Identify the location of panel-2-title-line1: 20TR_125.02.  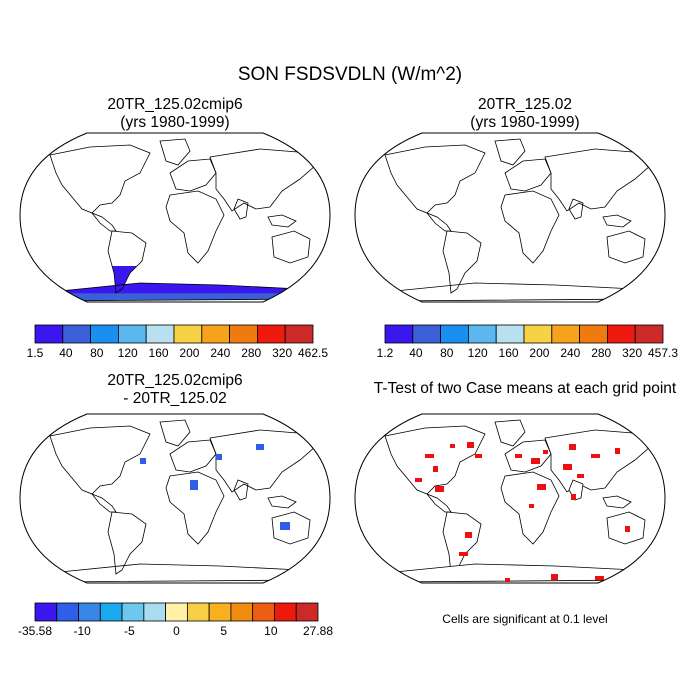
(525, 104).